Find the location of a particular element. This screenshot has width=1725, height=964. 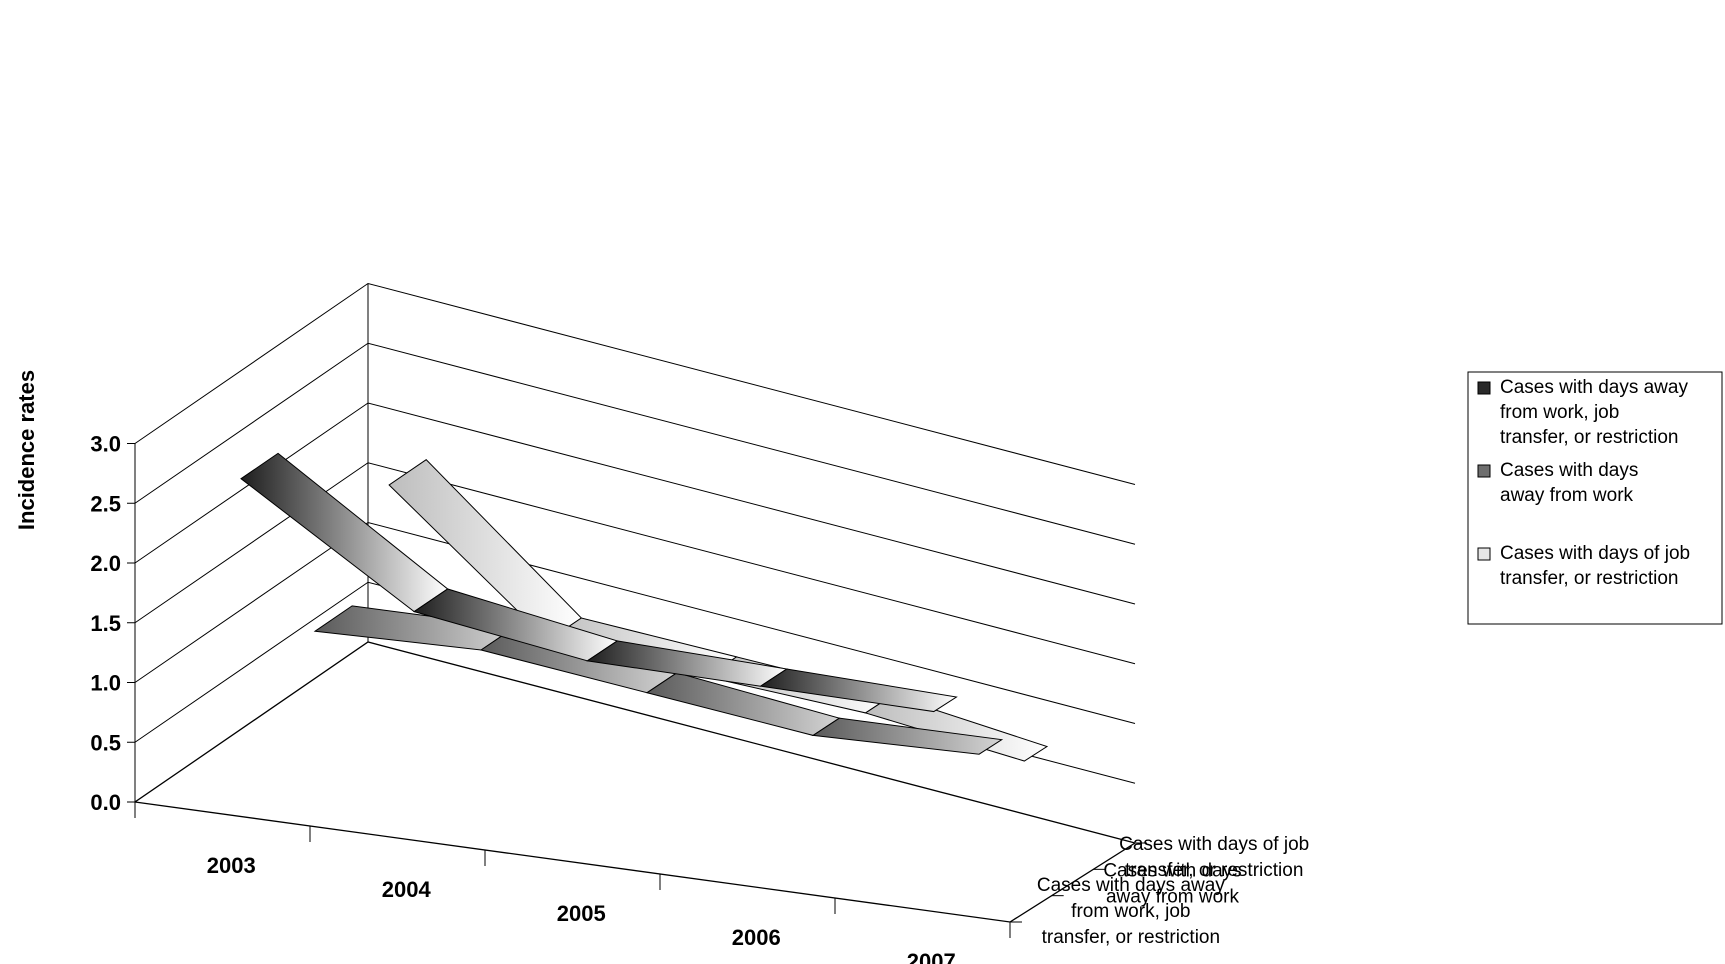

x-tick-label: 2003 is located at coordinates (231, 865).